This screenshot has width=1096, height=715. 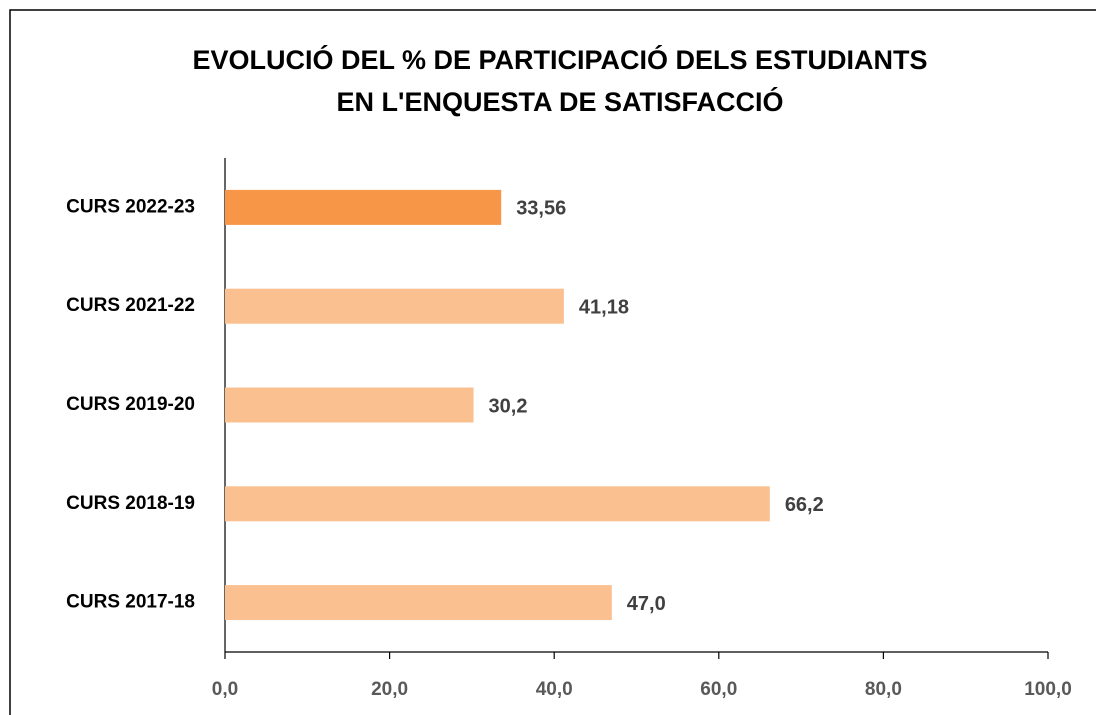 What do you see at coordinates (508, 406) in the screenshot?
I see `value-label: 30,2` at bounding box center [508, 406].